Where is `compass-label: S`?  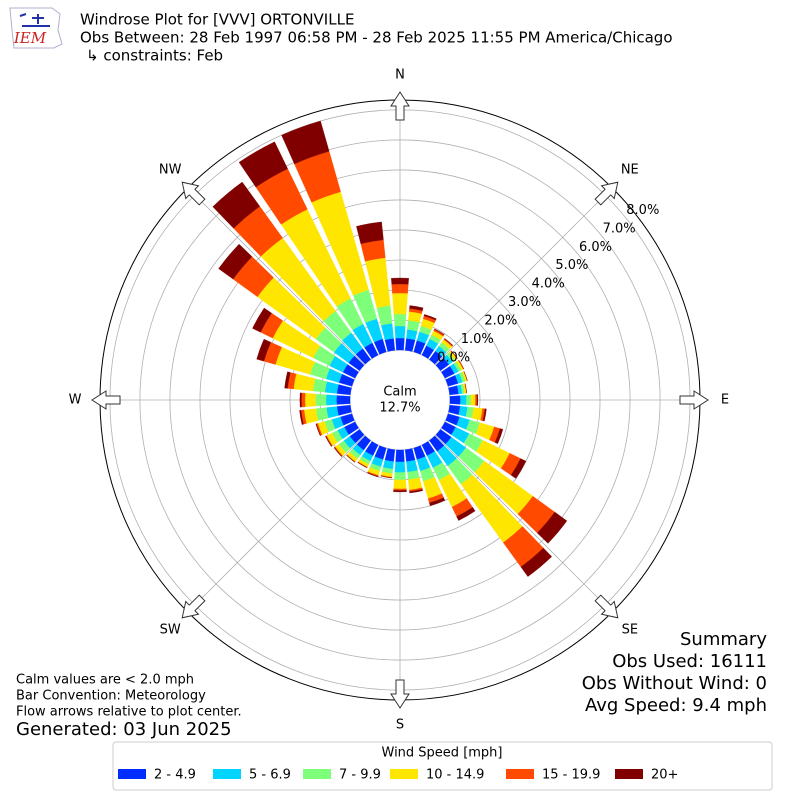
compass-label: S is located at coordinates (400, 725).